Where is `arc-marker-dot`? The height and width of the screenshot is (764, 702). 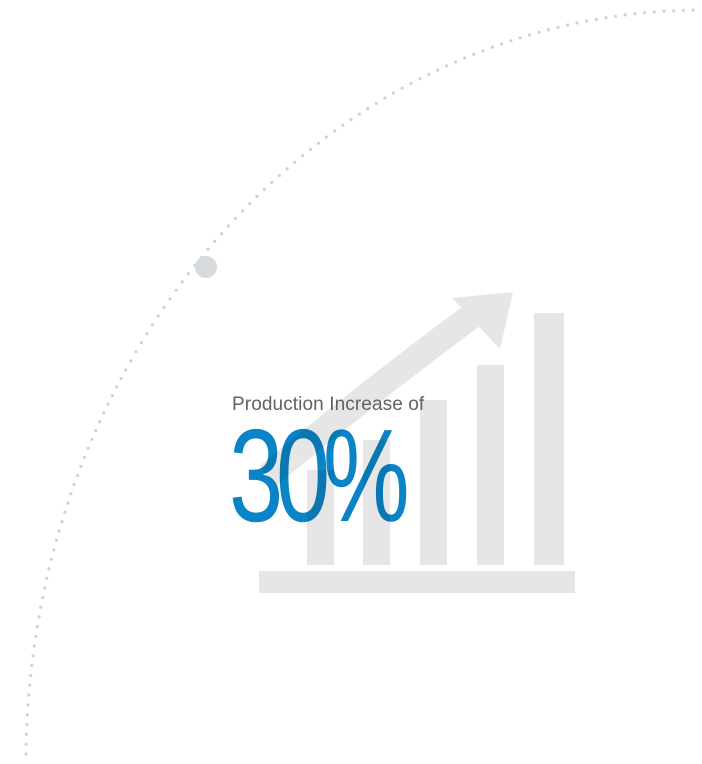 arc-marker-dot is located at coordinates (206, 267).